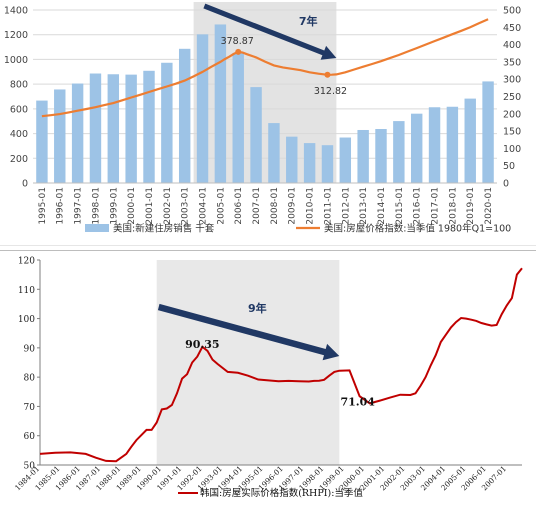 The image size is (536, 505). Describe the element at coordinates (19, 85) in the screenshot. I see `y-left-tick-label: 800` at that location.